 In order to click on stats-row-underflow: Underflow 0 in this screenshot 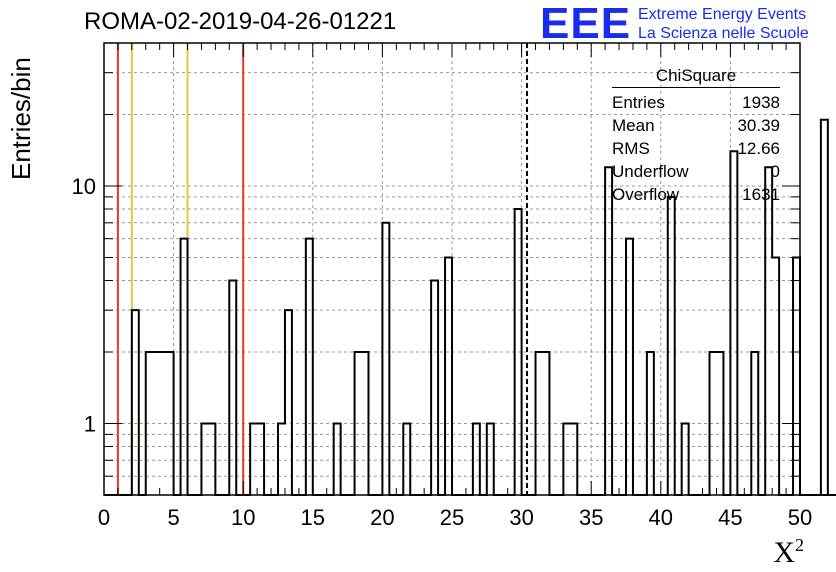, I will do `click(696, 171)`.